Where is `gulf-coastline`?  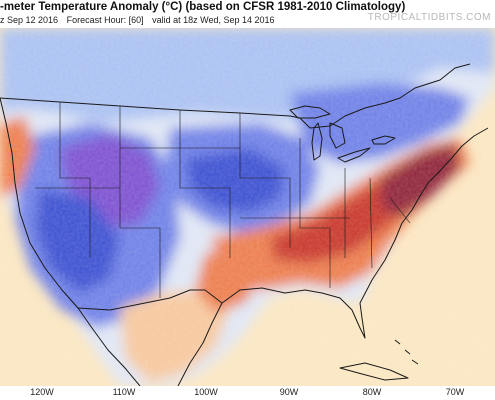
gulf-coastline is located at coordinates (271, 336).